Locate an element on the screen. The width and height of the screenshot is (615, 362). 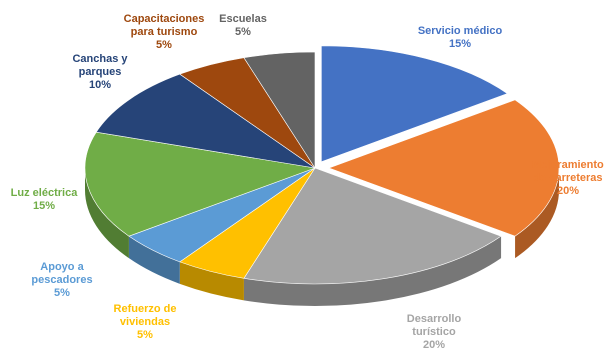
pie-label-4: Apoyo a pescadores 5% is located at coordinates (61, 280).